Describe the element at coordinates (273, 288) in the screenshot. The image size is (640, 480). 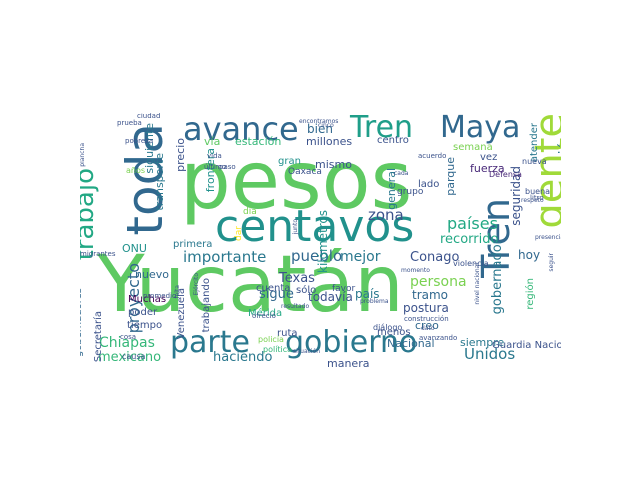
I see `cloud-word-cuenta: cuenta` at that location.